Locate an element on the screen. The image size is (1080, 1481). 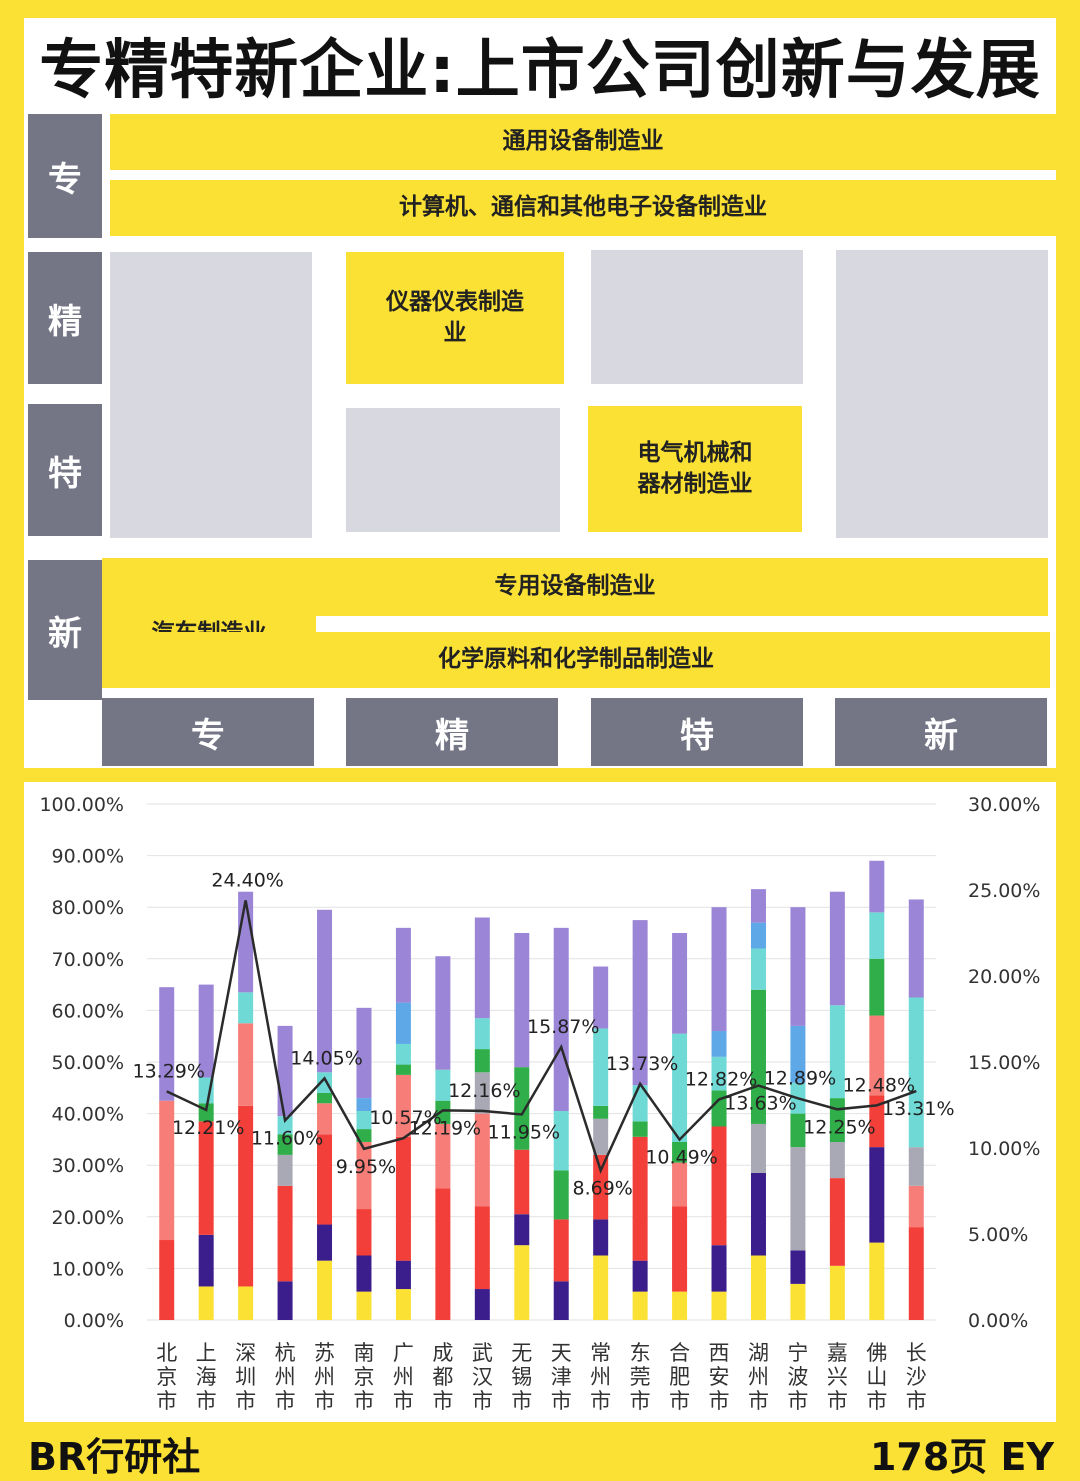
line-data-label: 15.87% is located at coordinates (563, 1027).